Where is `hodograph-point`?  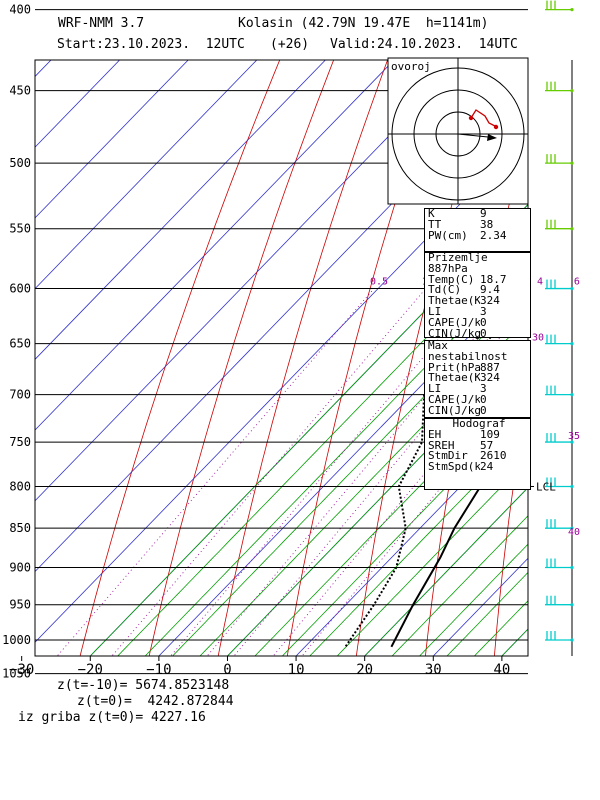 hodograph-point is located at coordinates (496, 127).